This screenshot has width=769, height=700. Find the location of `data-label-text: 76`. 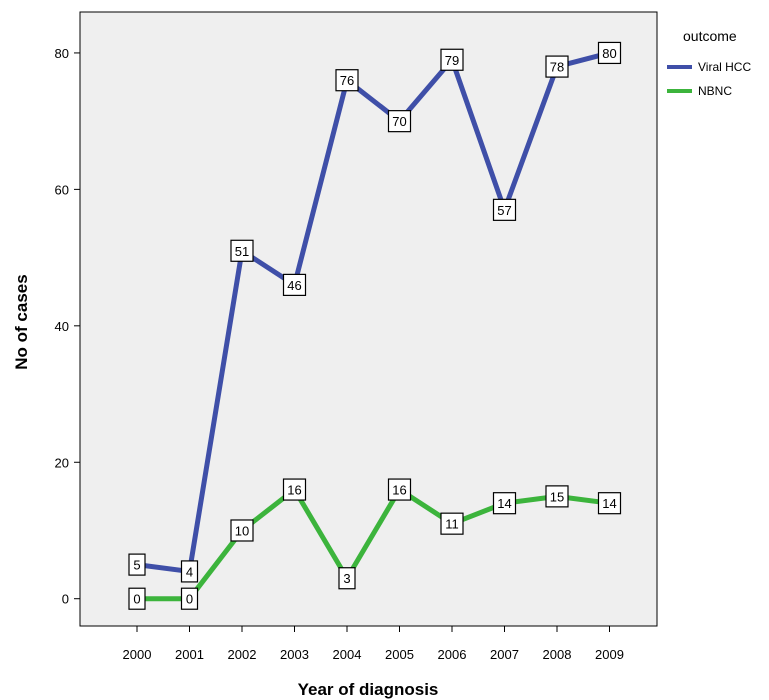

data-label-text: 76 is located at coordinates (347, 80).